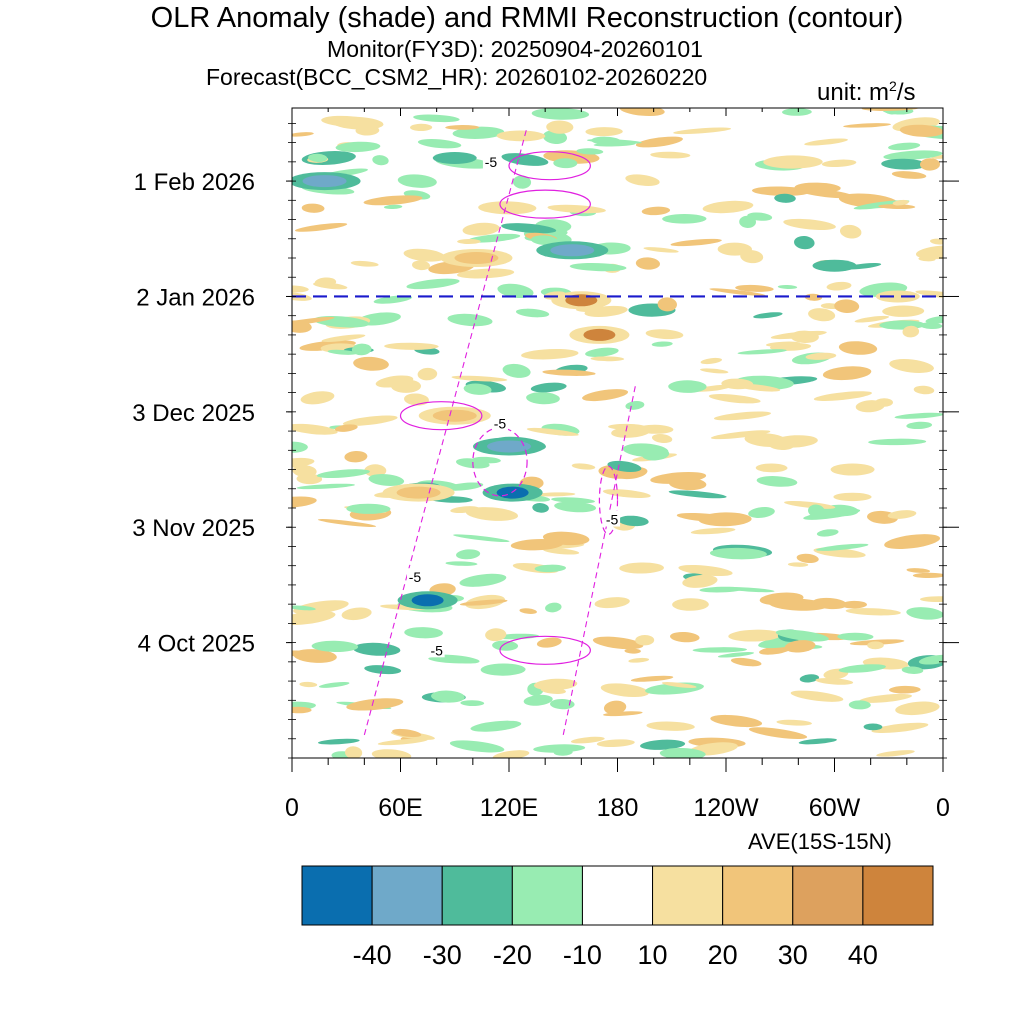 The height and width of the screenshot is (1024, 1024). Describe the element at coordinates (726, 808) in the screenshot. I see `x-tick-label: 120W` at that location.